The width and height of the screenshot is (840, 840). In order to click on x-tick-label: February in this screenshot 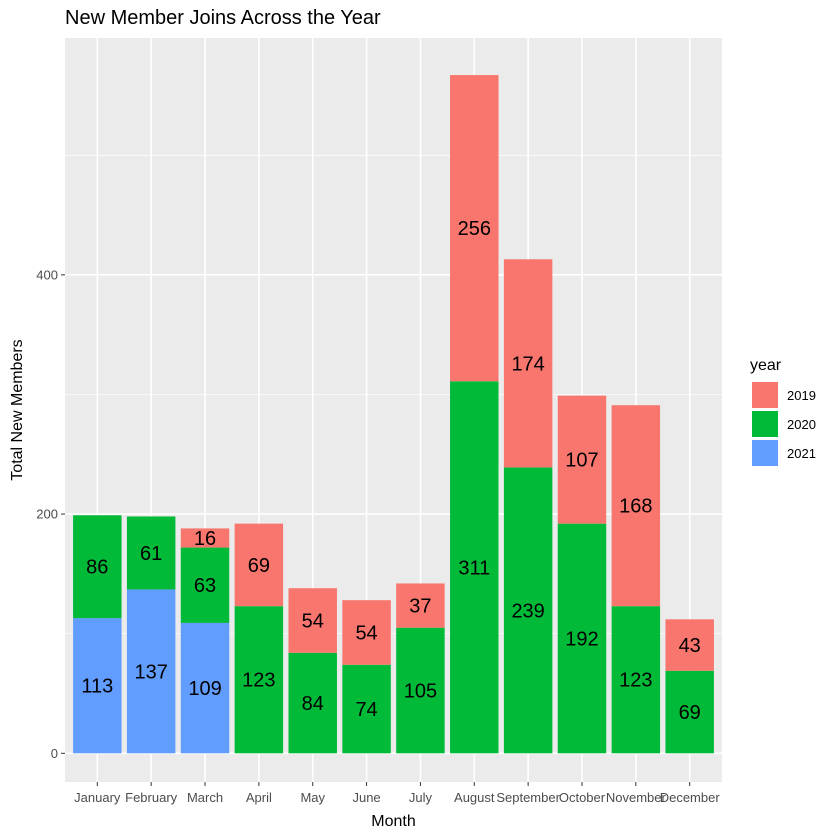, I will do `click(151, 797)`.